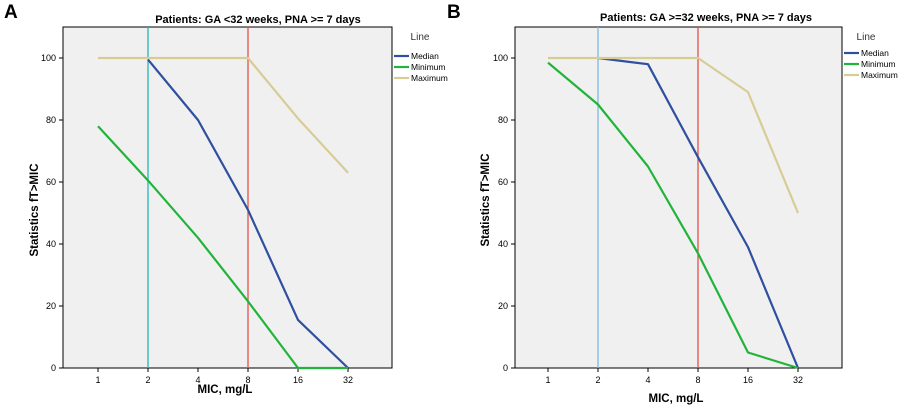 The image size is (899, 407). Describe the element at coordinates (258, 20) in the screenshot. I see `chart-title: Patients: GA <32 weeks, PNA >= 7 days` at that location.